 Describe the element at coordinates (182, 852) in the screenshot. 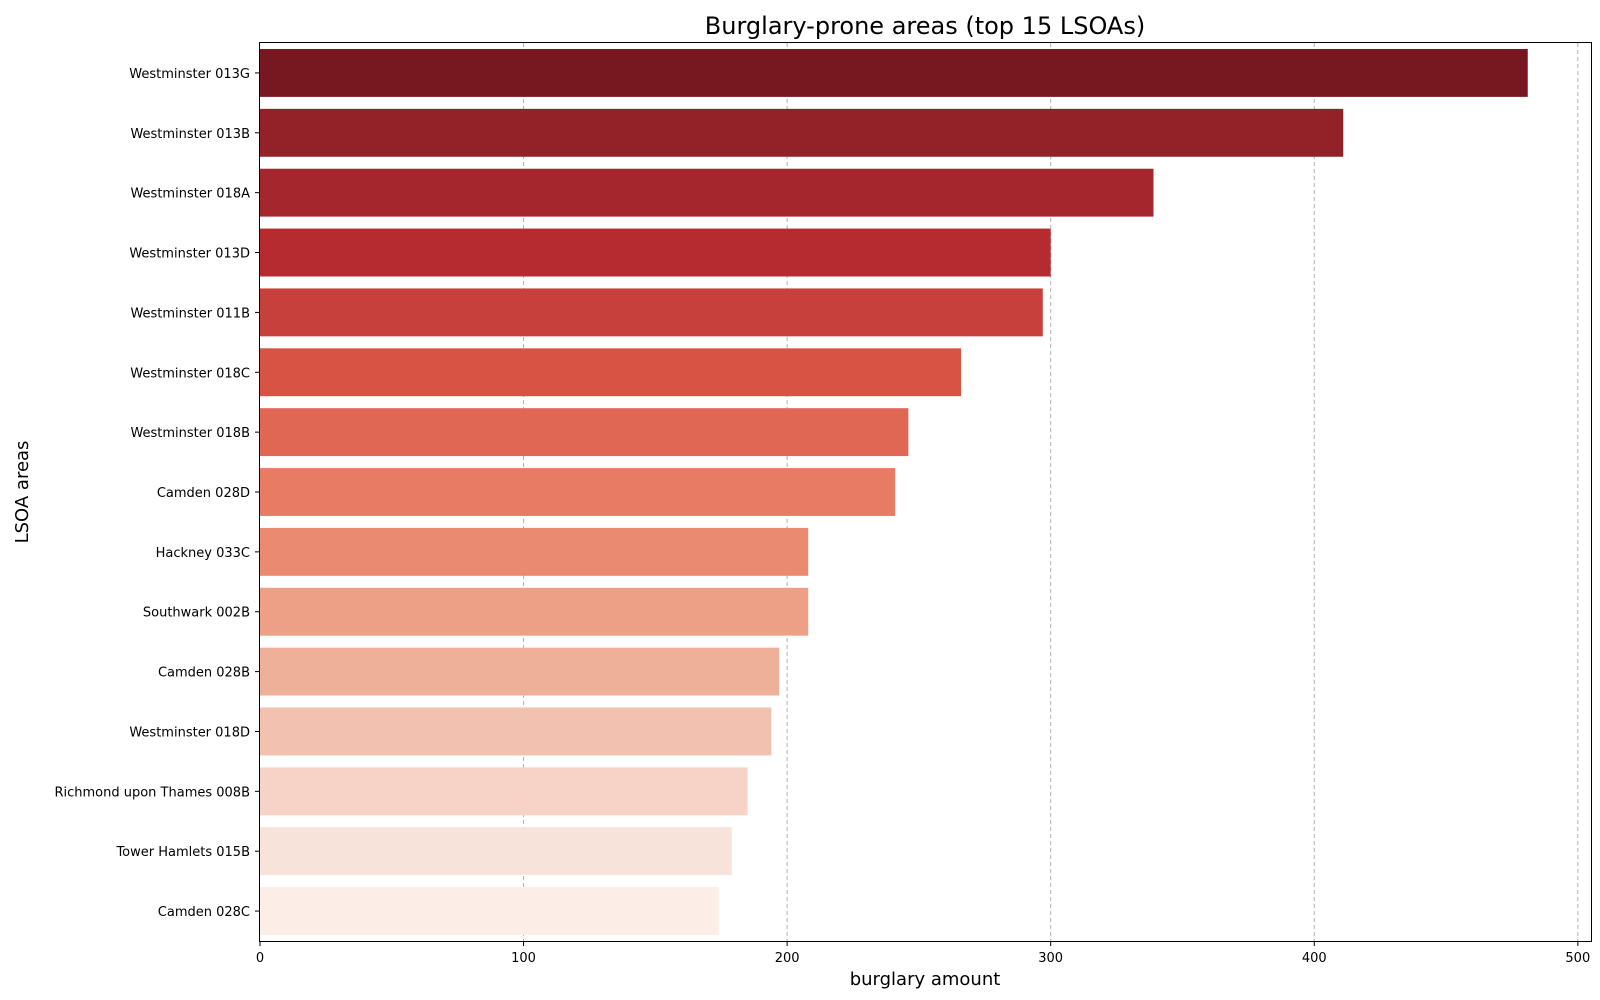

I see `y-tick-label: Tower Hamlets 015B` at that location.